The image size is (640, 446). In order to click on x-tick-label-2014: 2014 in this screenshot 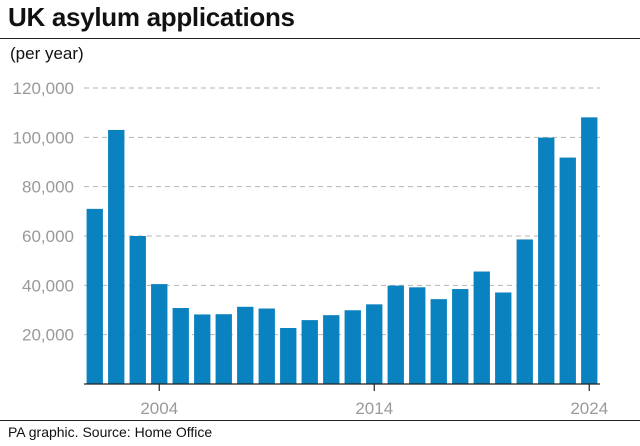, I will do `click(374, 408)`.